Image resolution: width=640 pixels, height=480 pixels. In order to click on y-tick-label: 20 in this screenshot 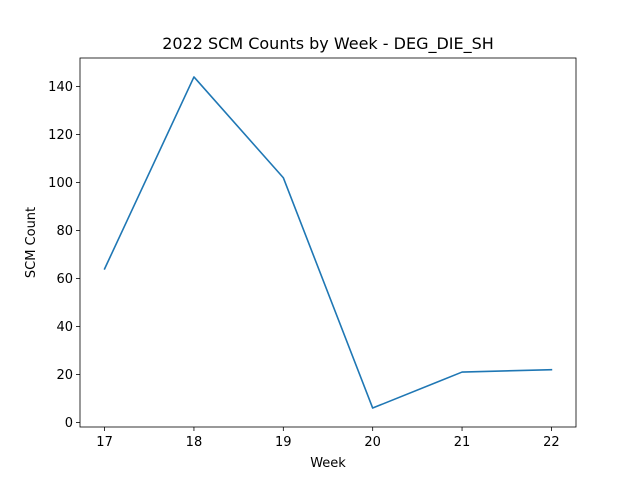, I will do `click(64, 375)`.